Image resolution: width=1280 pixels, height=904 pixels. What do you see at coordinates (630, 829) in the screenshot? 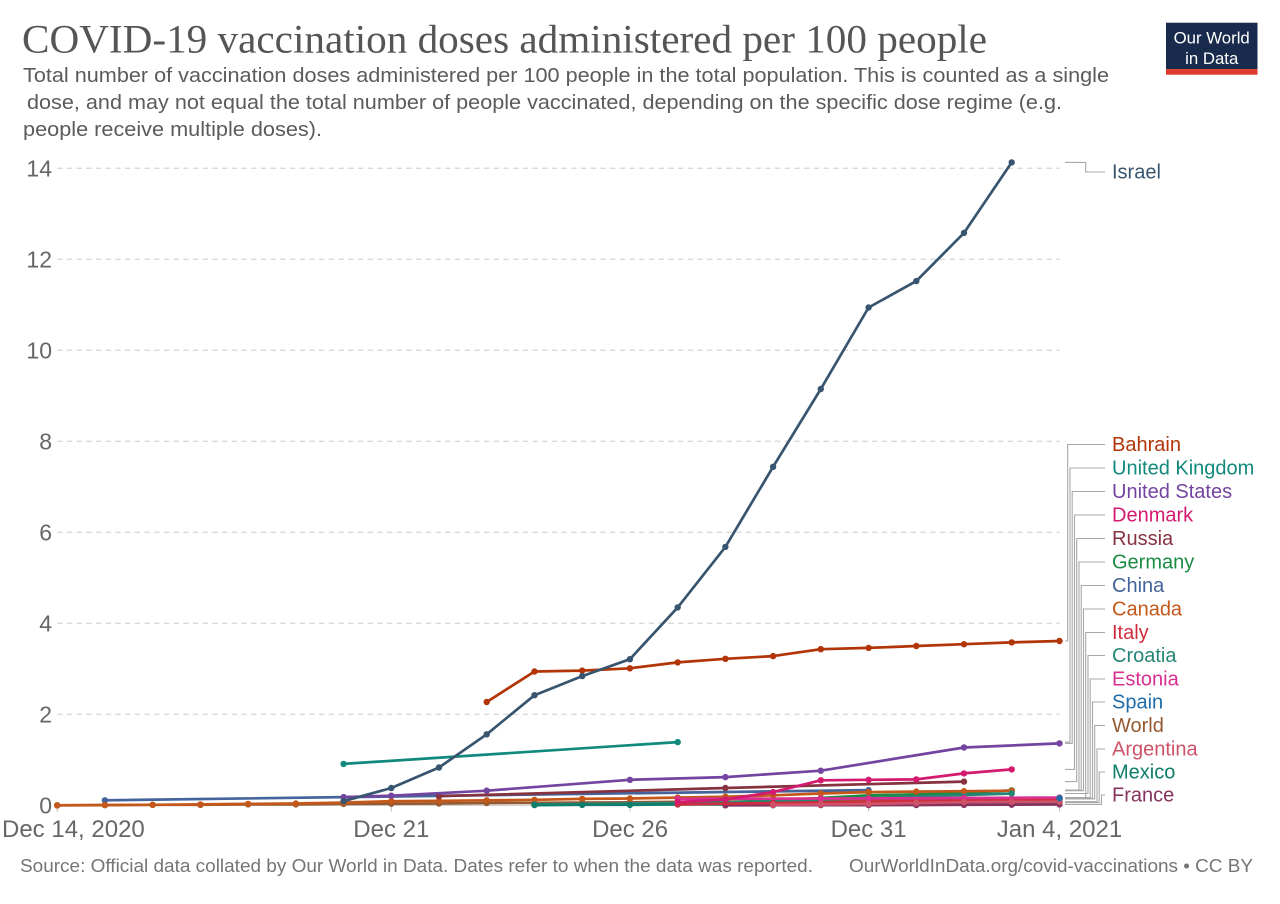
I see `svg-text: Dec 26` at bounding box center [630, 829].